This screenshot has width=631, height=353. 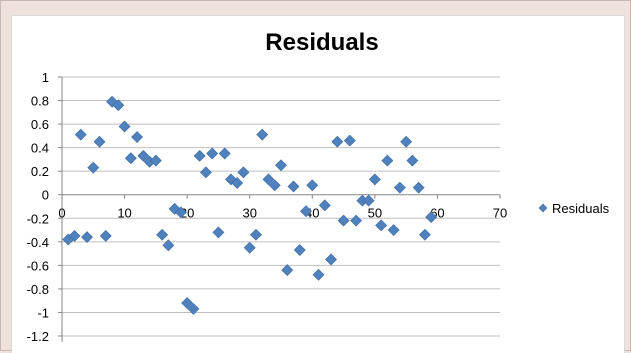 What do you see at coordinates (40, 148) in the screenshot?
I see `y-tick-label: 0.4` at bounding box center [40, 148].